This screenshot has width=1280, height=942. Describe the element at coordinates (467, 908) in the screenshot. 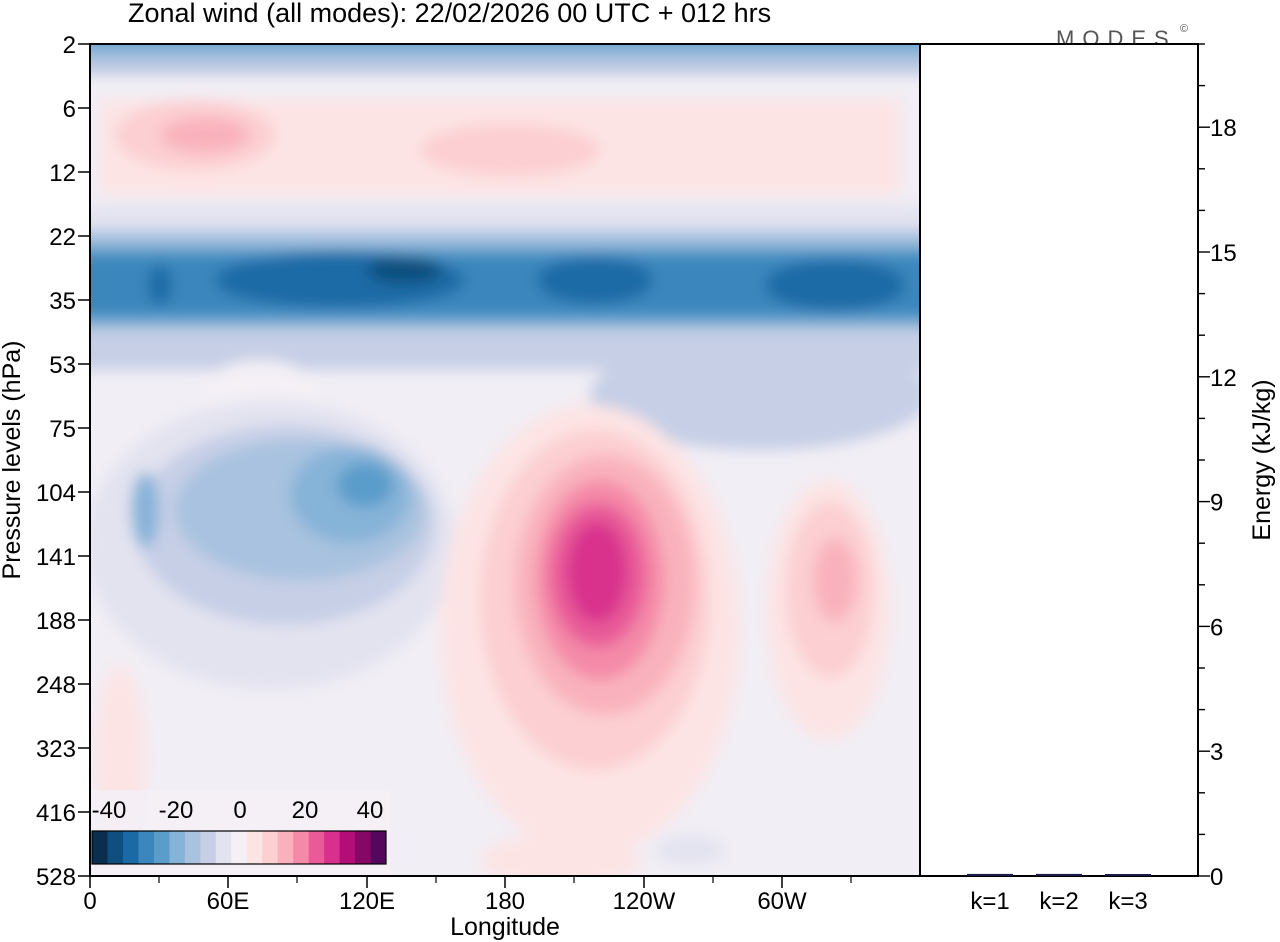

I see `x-axis: 0 60E 120E 180 120W 60W Longitude` at that location.